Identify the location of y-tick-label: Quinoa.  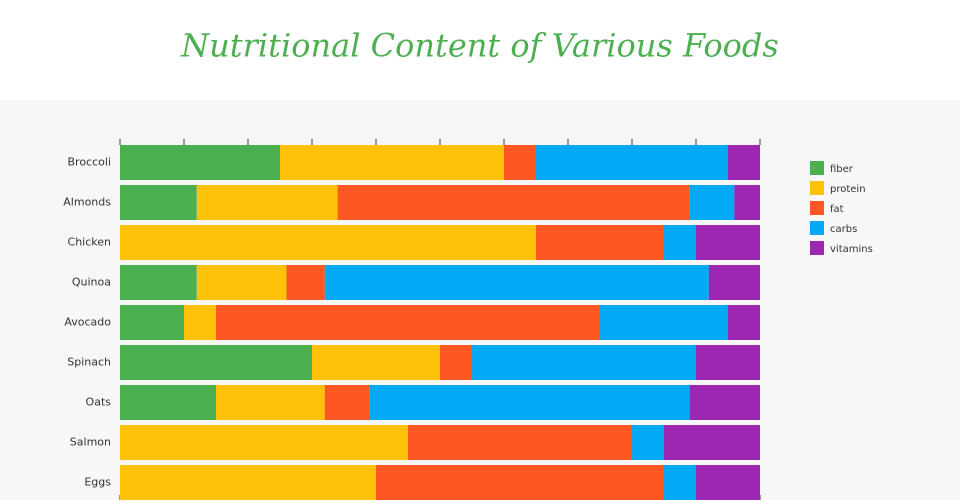
(91, 282).